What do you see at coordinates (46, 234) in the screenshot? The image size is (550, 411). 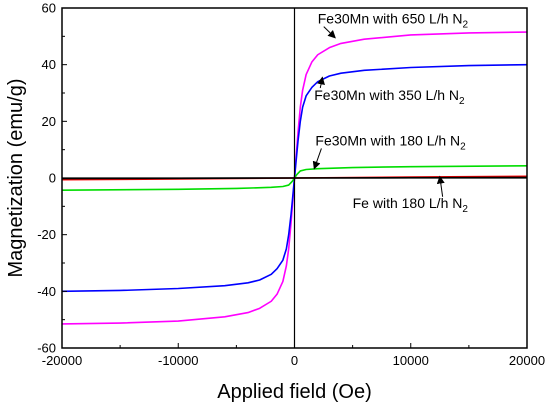 I see `y-tick-label: -20` at bounding box center [46, 234].